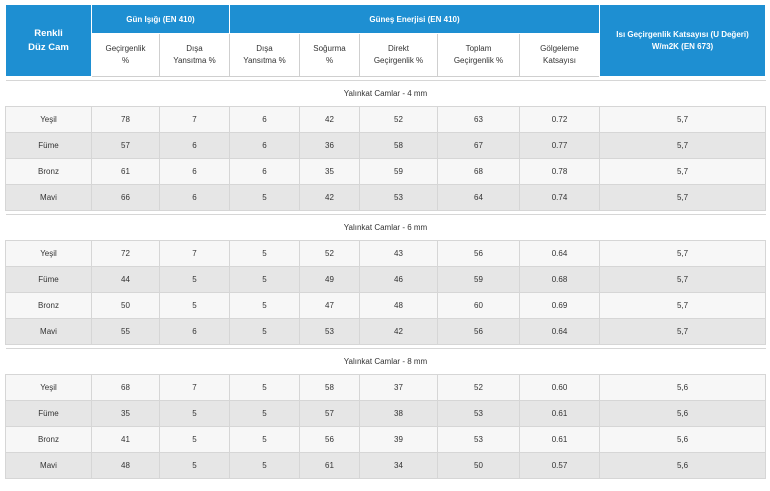 This screenshot has width=770, height=491. Describe the element at coordinates (398, 413) in the screenshot. I see `table-cell: 38` at that location.